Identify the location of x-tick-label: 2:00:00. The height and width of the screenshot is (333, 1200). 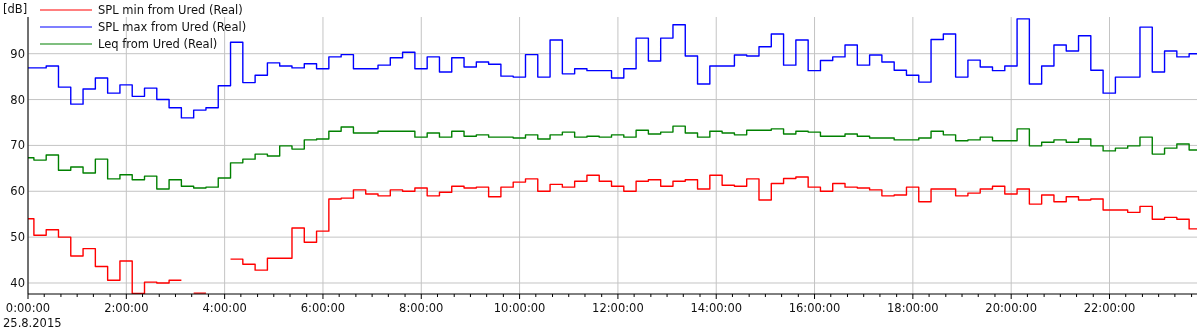
(126, 308).